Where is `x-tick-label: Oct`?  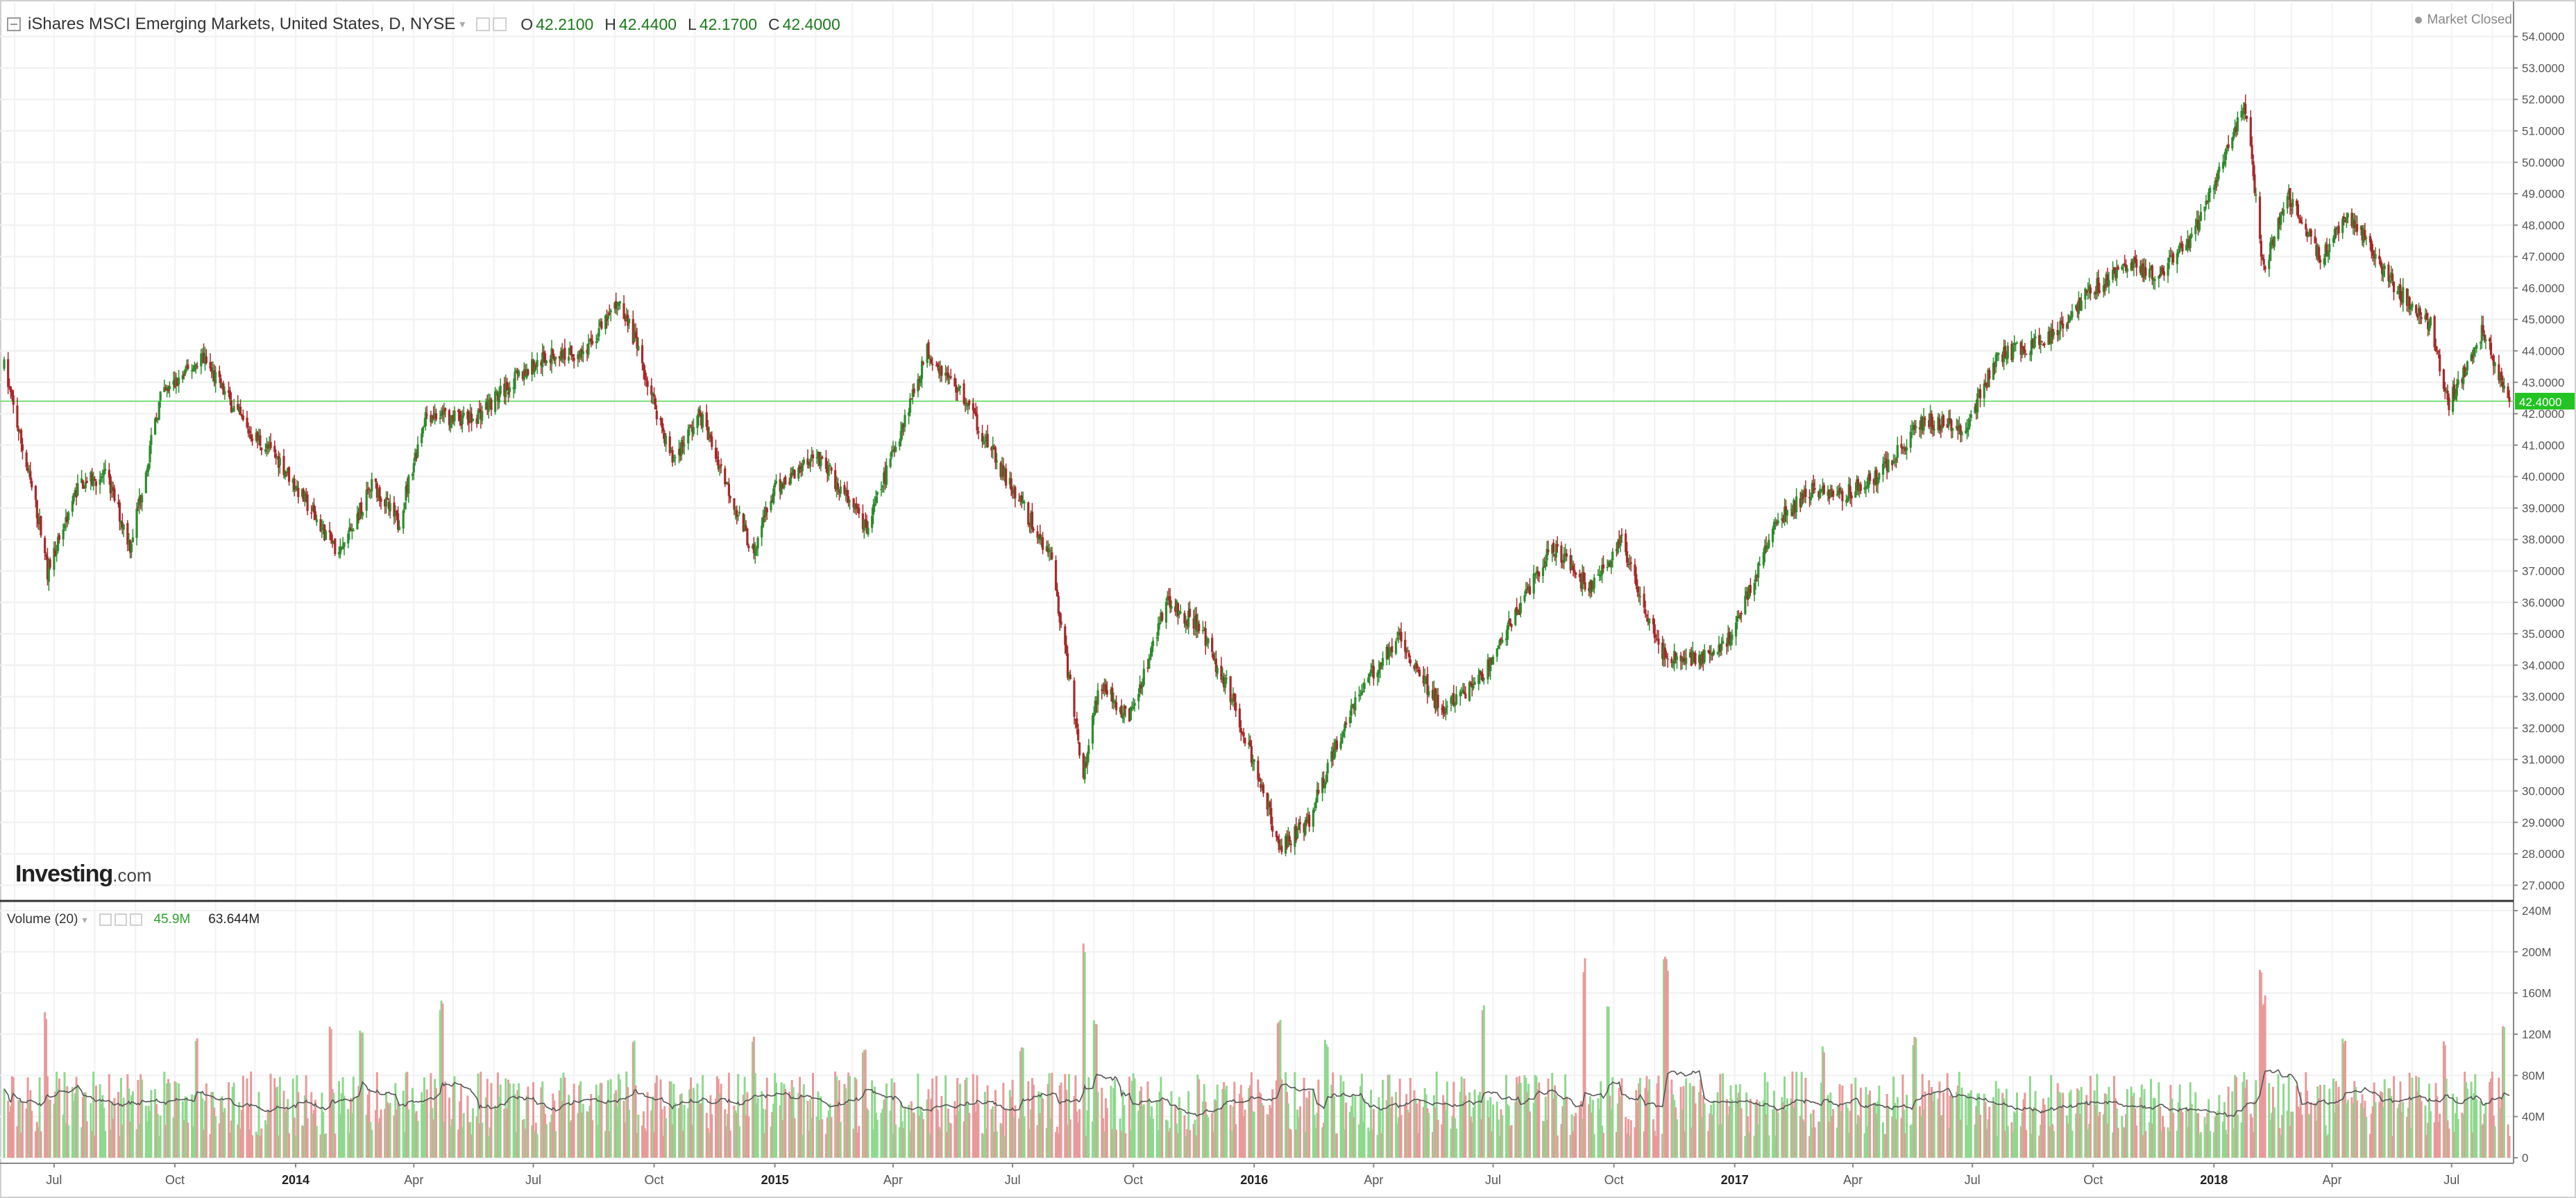
x-tick-label: Oct is located at coordinates (1614, 1180).